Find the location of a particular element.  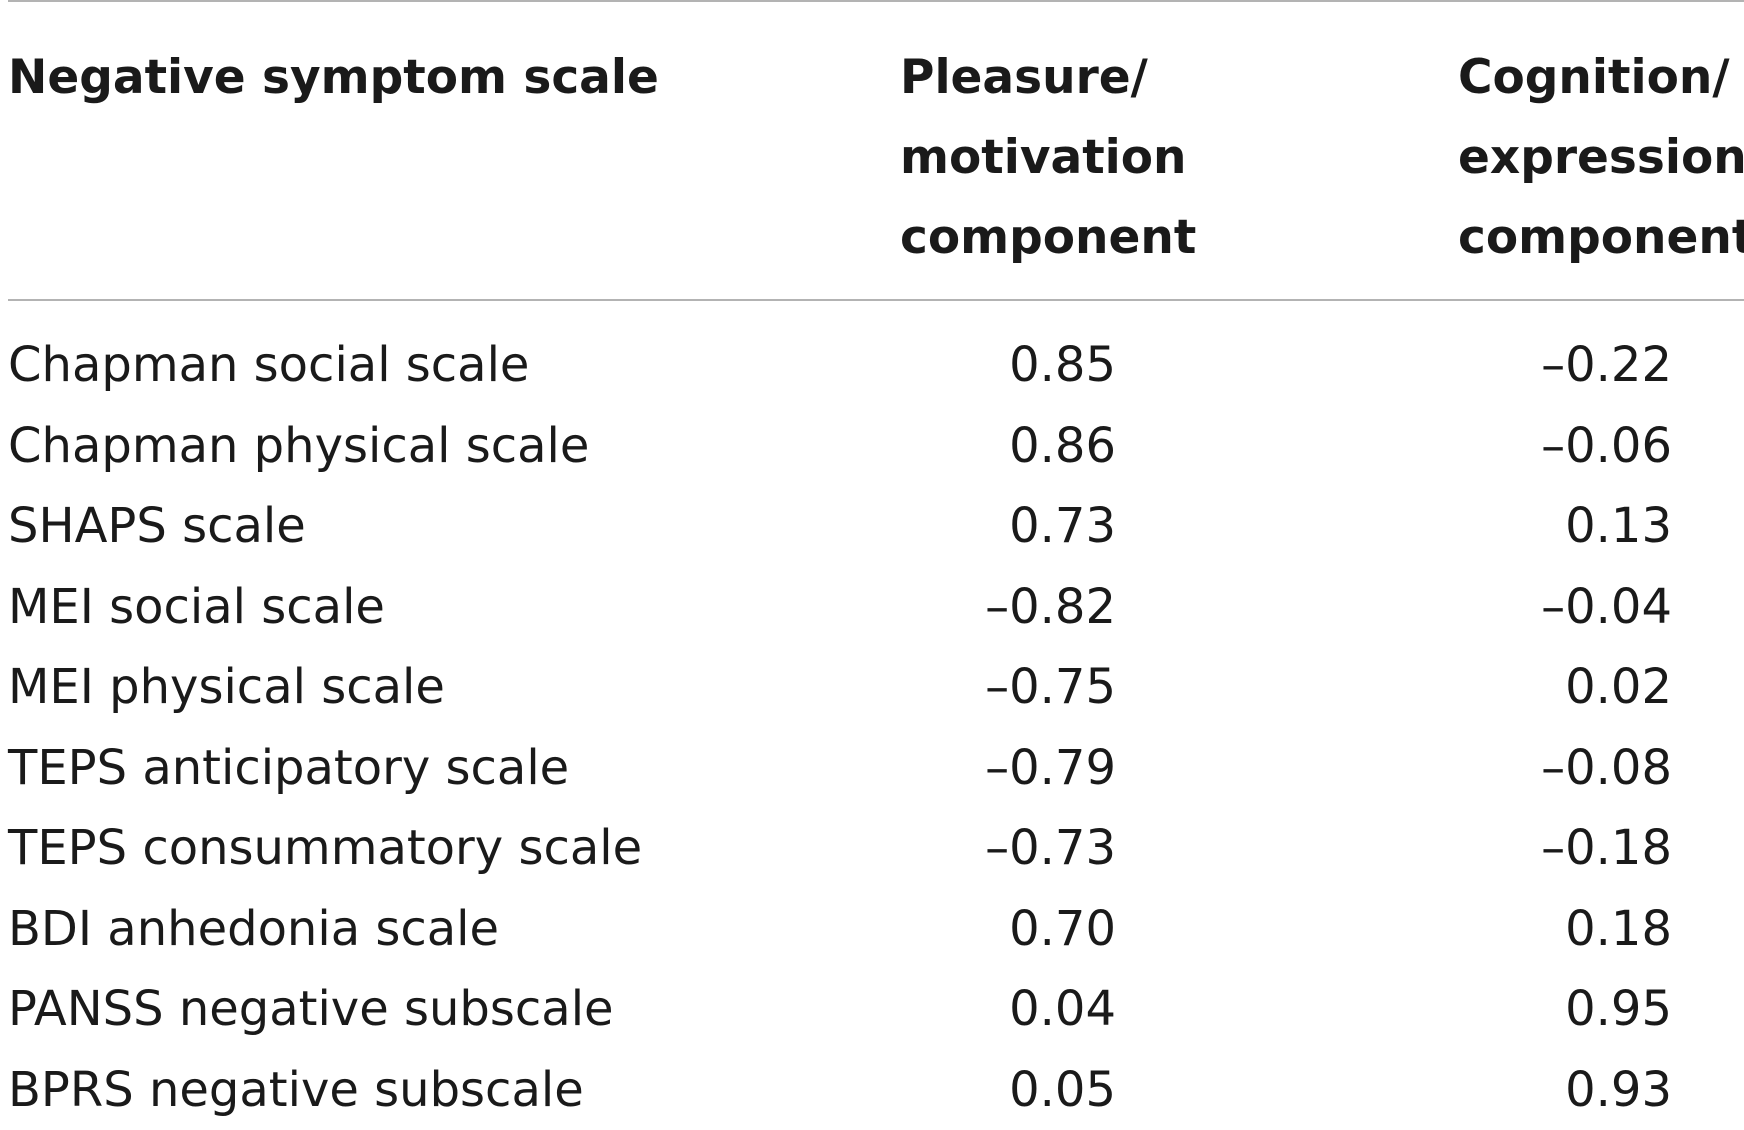

scale-name: TEPS anticipatory scale is located at coordinates (288, 768).